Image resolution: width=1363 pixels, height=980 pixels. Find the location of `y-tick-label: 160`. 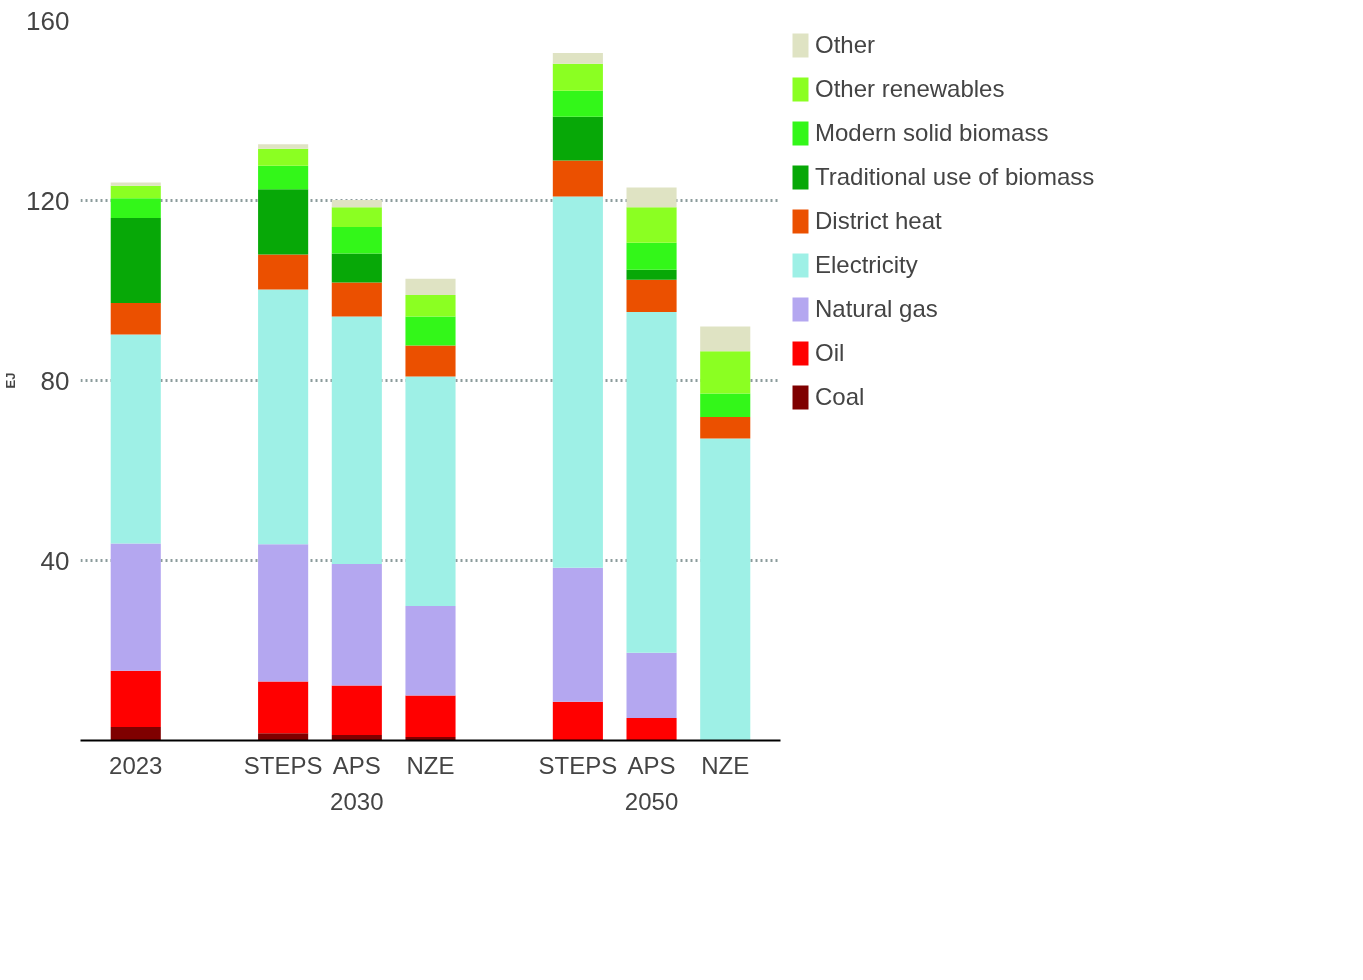

y-tick-label: 160 is located at coordinates (48, 20).